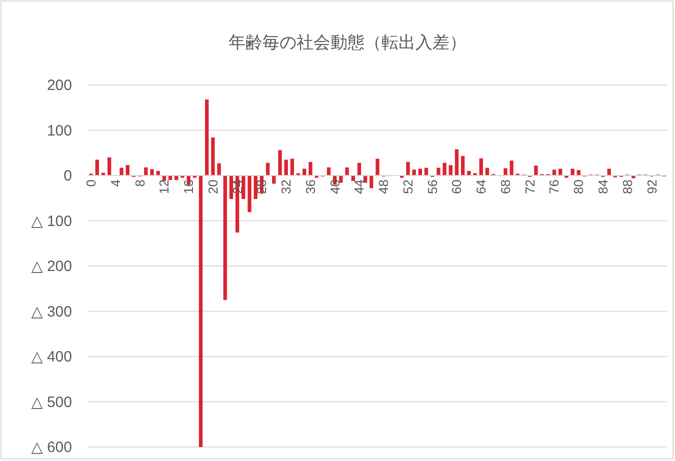 The image size is (675, 461). What do you see at coordinates (91, 183) in the screenshot?
I see `x-tick-label: 0` at bounding box center [91, 183].